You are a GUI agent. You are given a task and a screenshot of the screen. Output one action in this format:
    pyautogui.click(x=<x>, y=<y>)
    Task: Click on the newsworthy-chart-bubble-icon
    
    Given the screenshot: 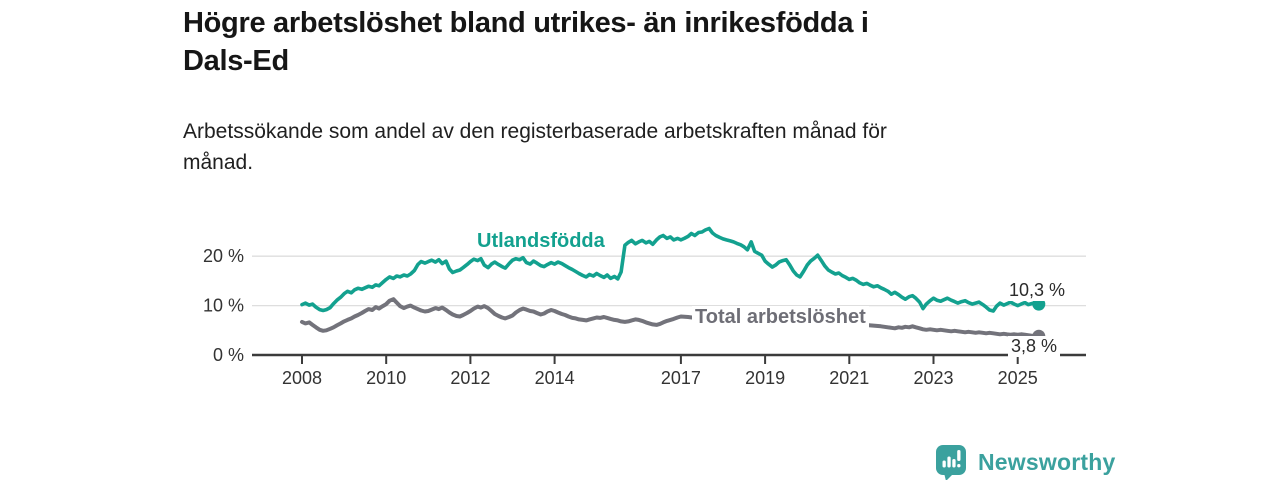 What is the action you would take?
    pyautogui.click(x=951, y=461)
    